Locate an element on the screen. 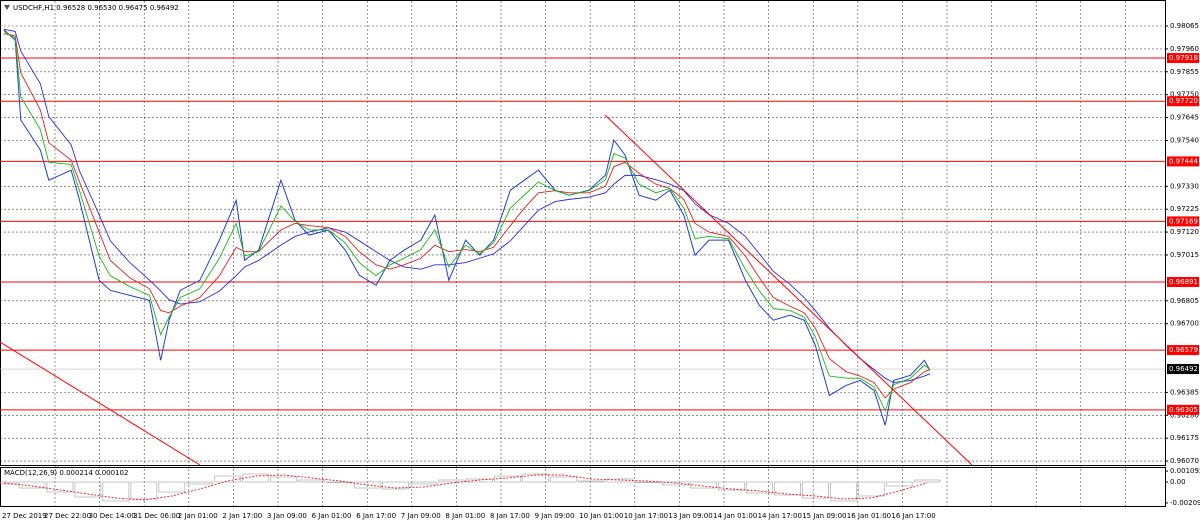 The height and width of the screenshot is (525, 1200). x-tick-label: 8 Jan 17:00 is located at coordinates (510, 516).